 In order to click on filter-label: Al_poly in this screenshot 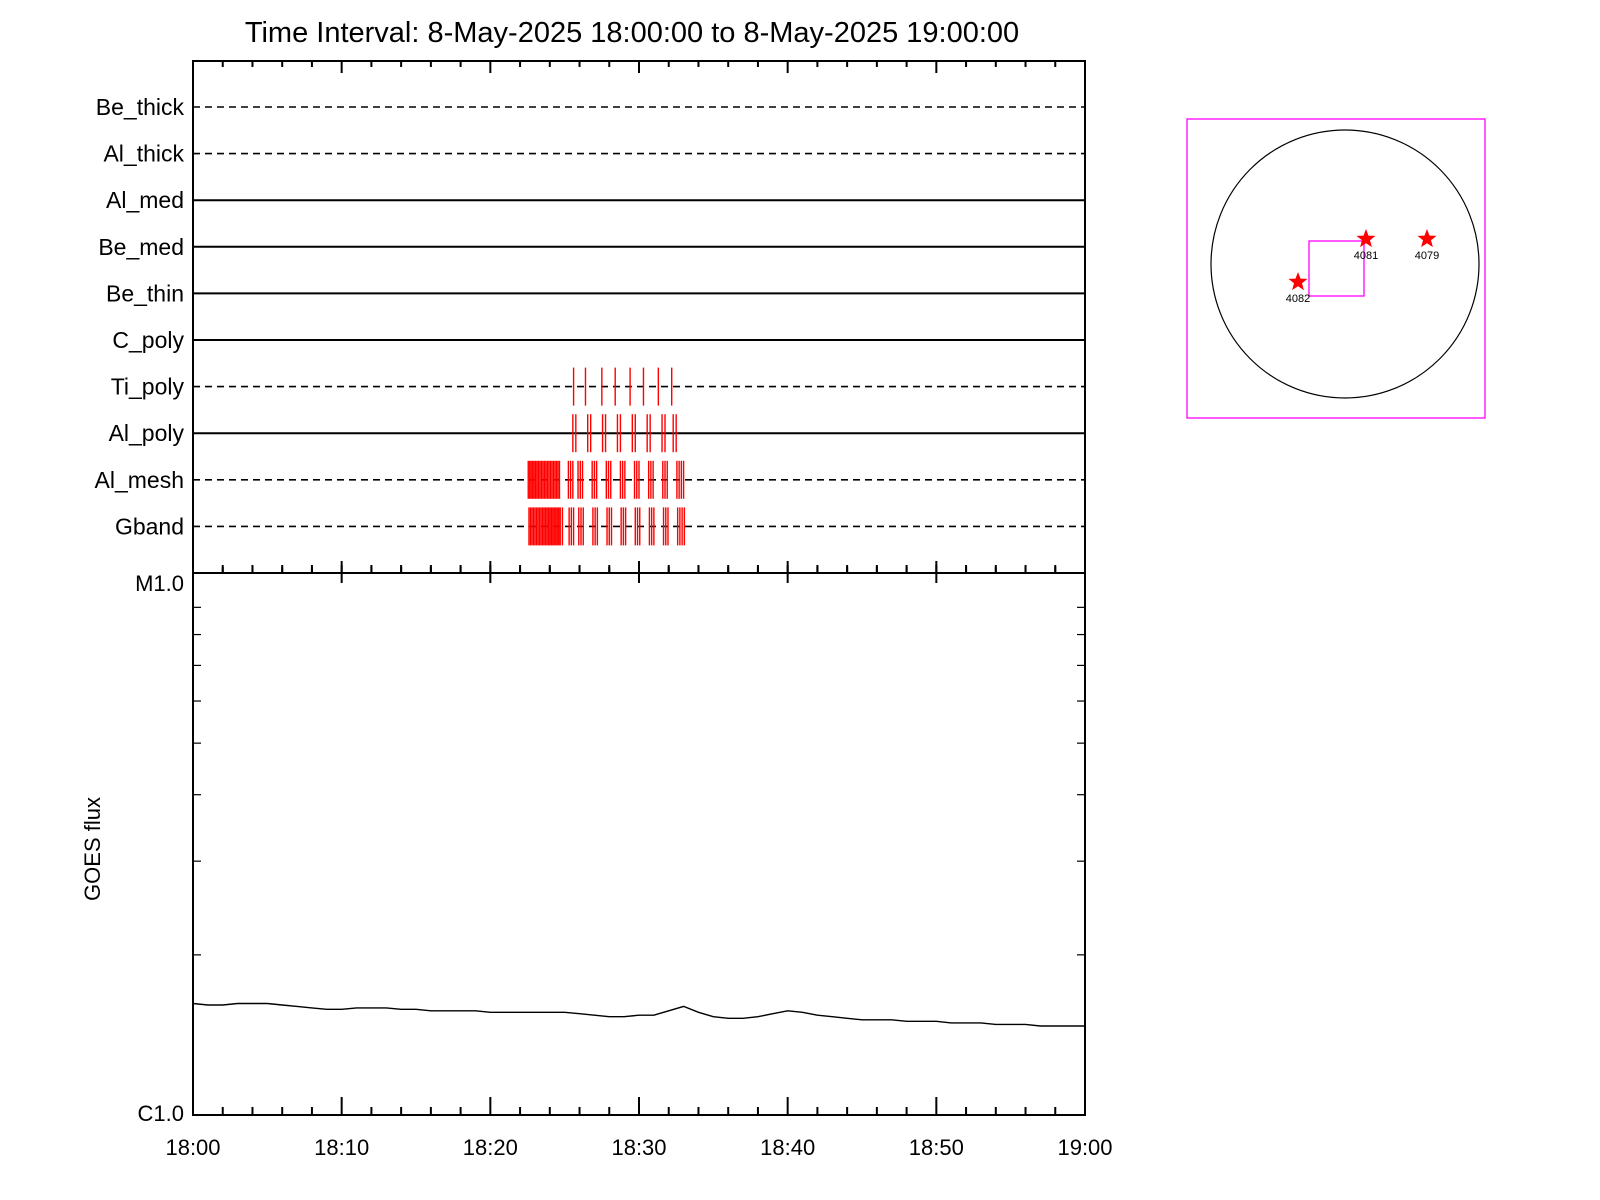, I will do `click(147, 433)`.